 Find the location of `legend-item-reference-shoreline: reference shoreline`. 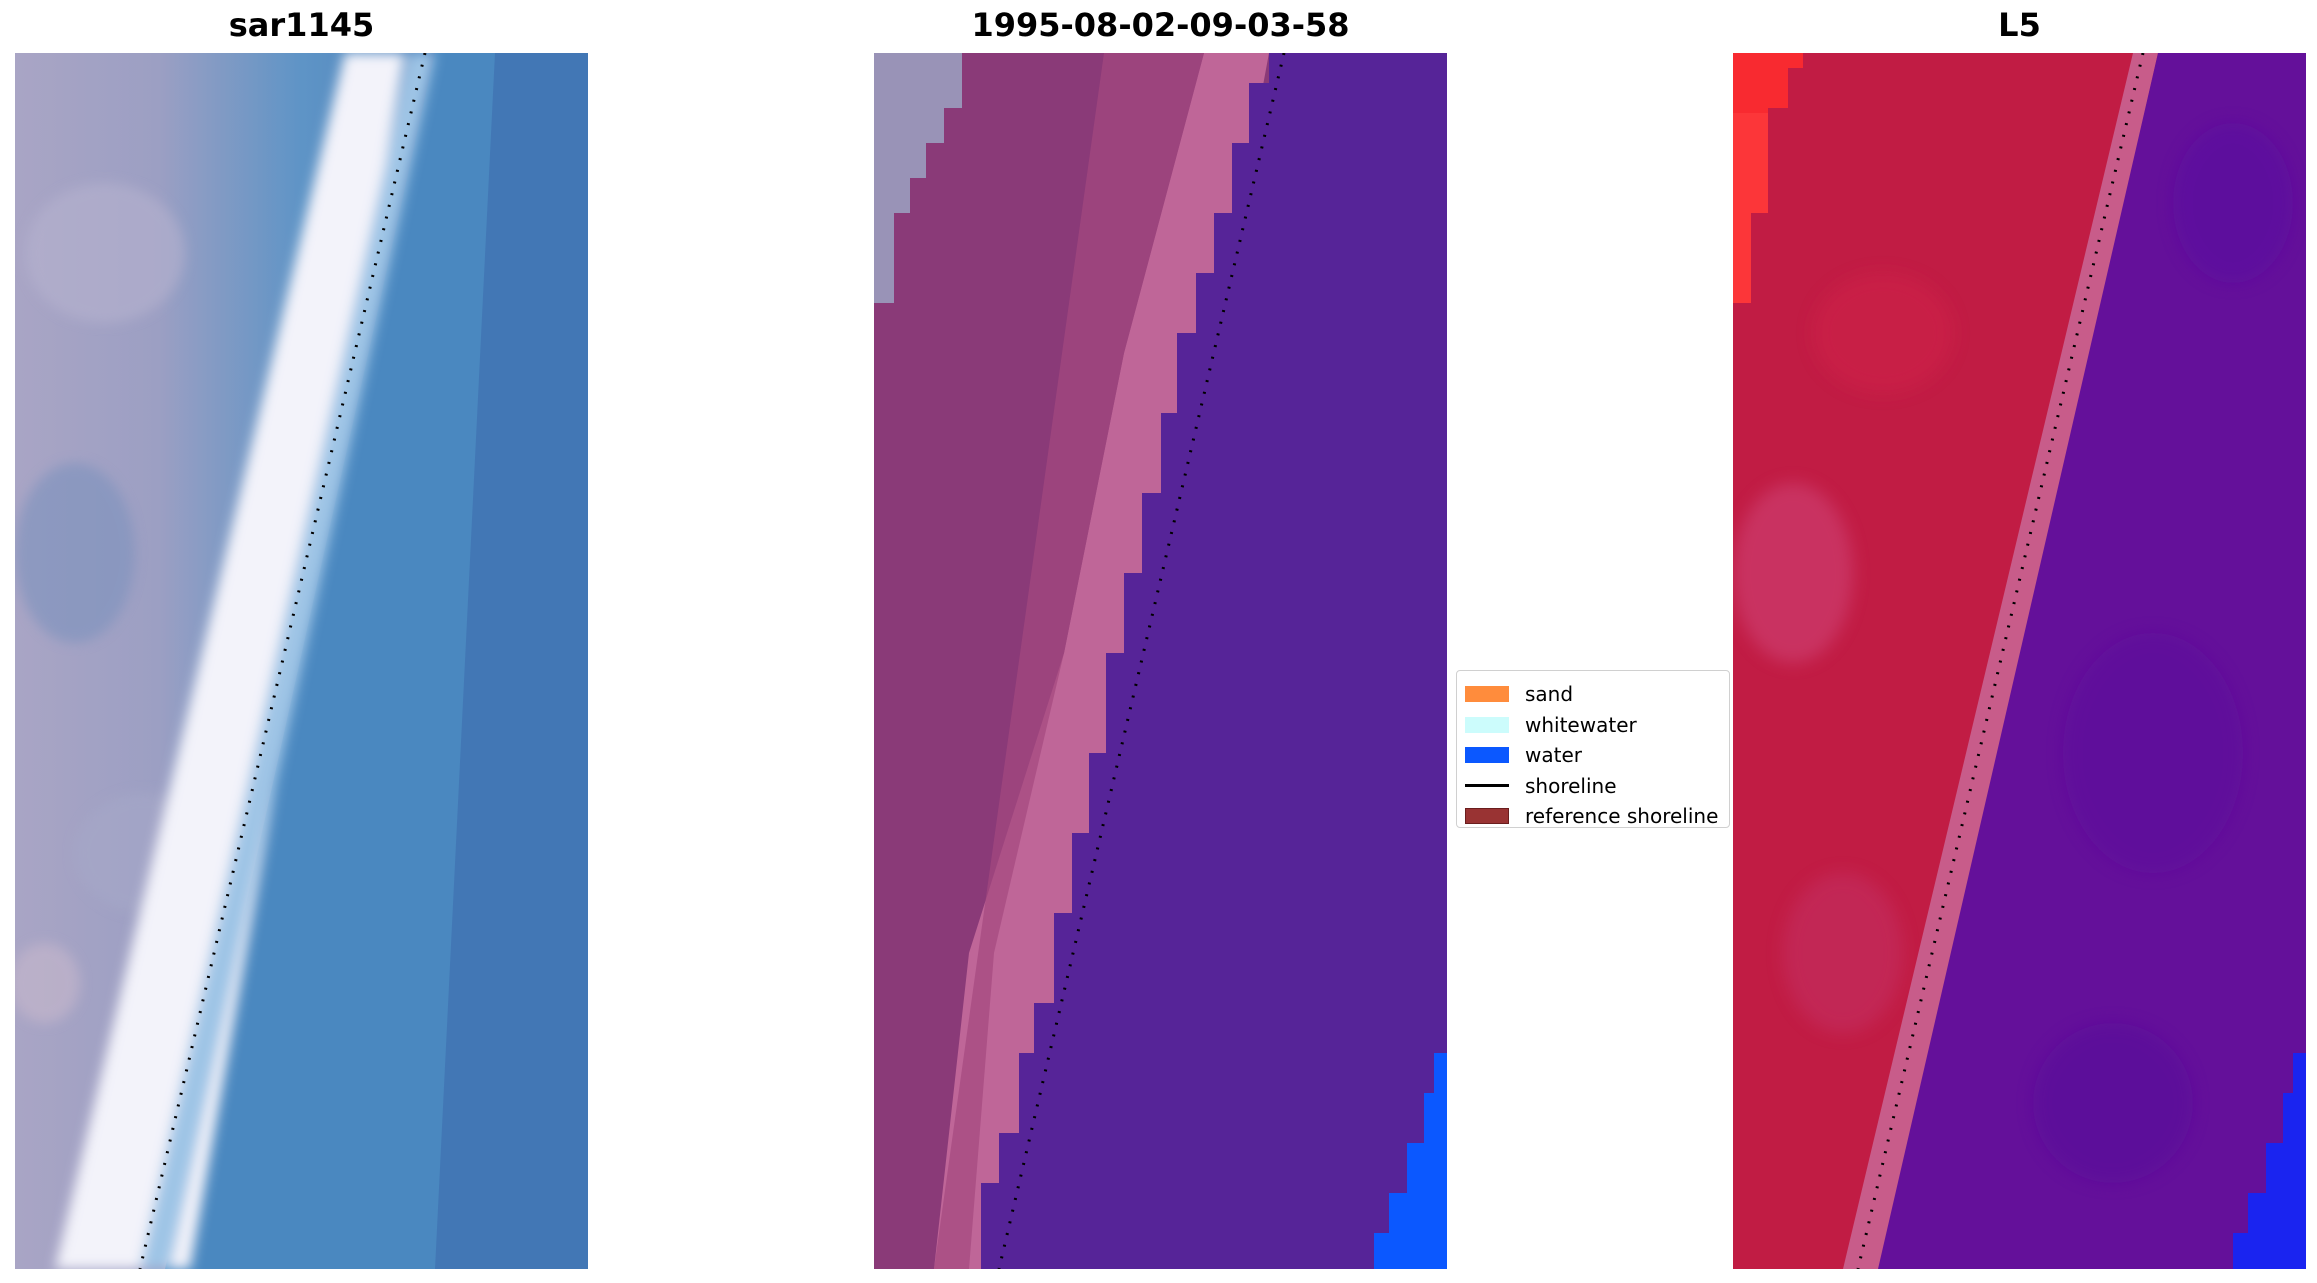

legend-item-reference-shoreline: reference shoreline is located at coordinates (1597, 816).